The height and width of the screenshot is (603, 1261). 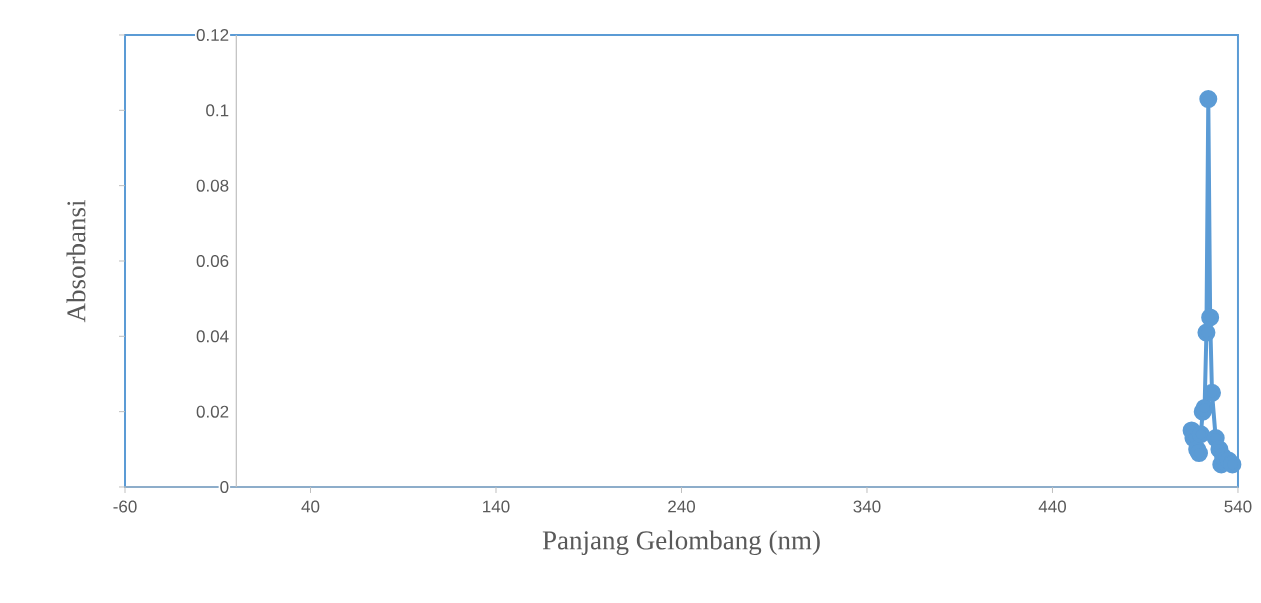 What do you see at coordinates (212, 411) in the screenshot?
I see `y-tick-label: 0.02` at bounding box center [212, 411].